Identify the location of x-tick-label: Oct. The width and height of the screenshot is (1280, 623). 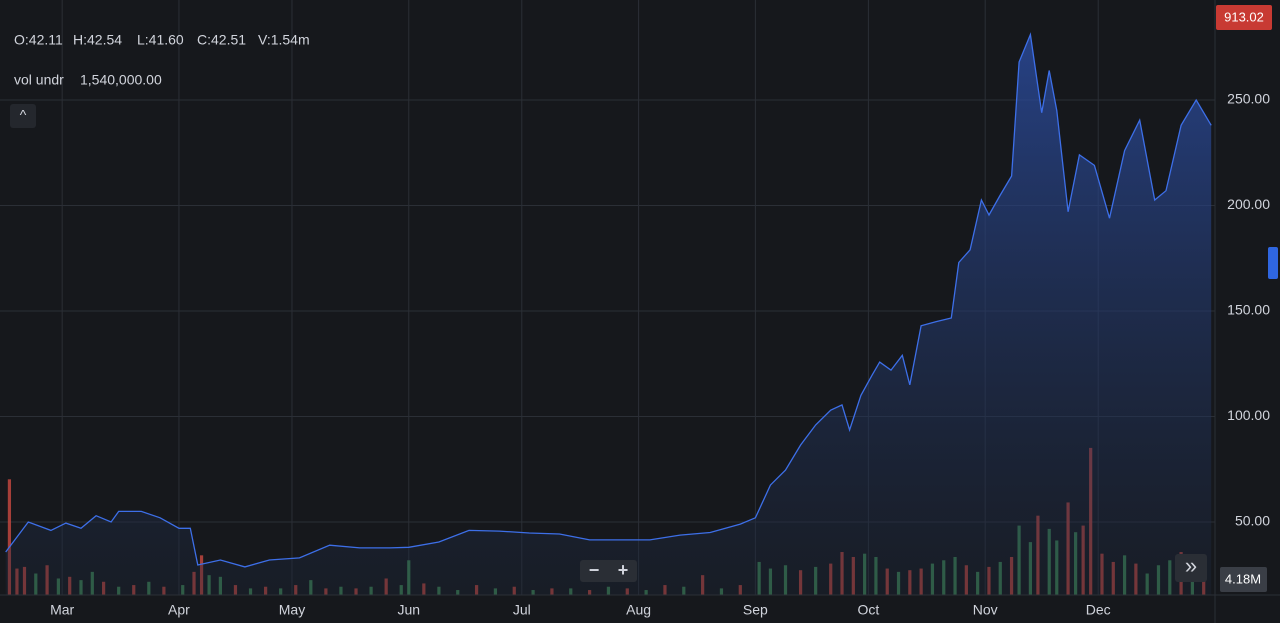
(869, 610).